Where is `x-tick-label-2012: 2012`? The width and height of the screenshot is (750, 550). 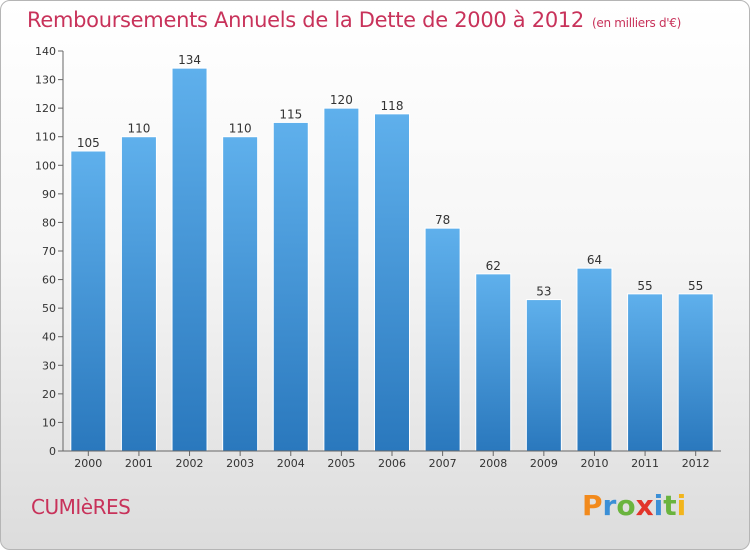 x-tick-label-2012: 2012 is located at coordinates (696, 463).